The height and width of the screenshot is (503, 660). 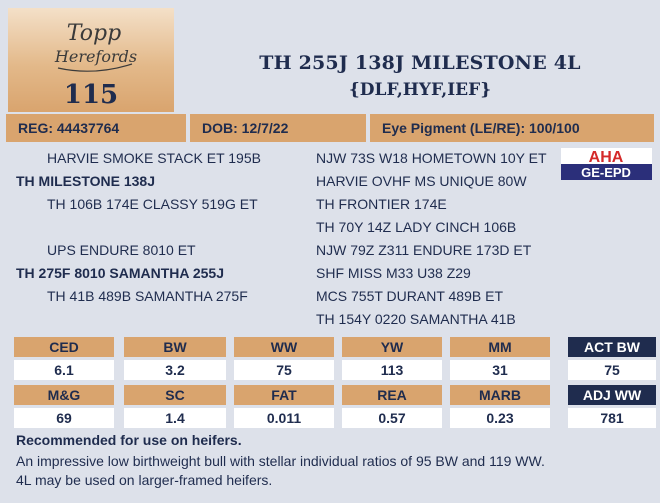 What do you see at coordinates (421, 181) in the screenshot?
I see `pedigree-ancestor-2: HARVIE OVHF MS UNIQUE 80W` at bounding box center [421, 181].